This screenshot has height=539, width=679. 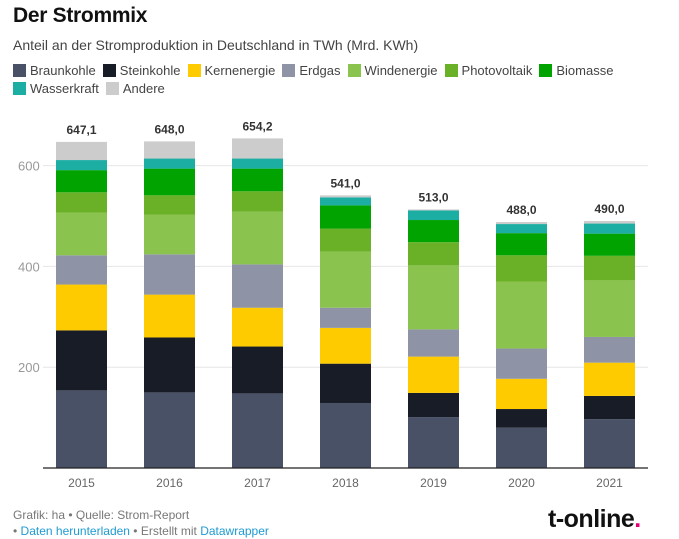 I want to click on legend-item: Biomasse, so click(x=576, y=70).